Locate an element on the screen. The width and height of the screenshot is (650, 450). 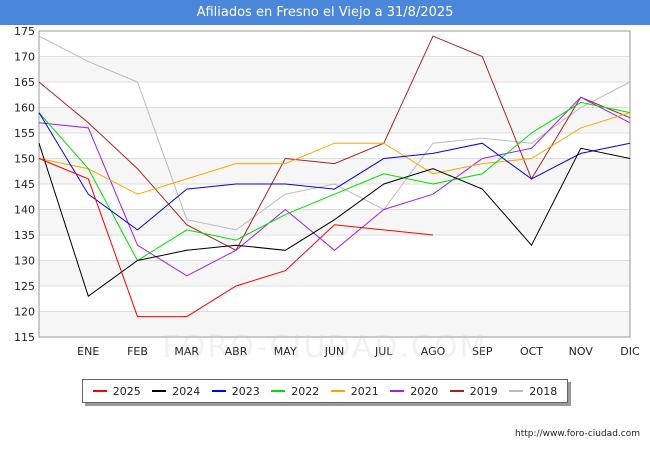
legend-item-2025: 2025 is located at coordinates (116, 391).